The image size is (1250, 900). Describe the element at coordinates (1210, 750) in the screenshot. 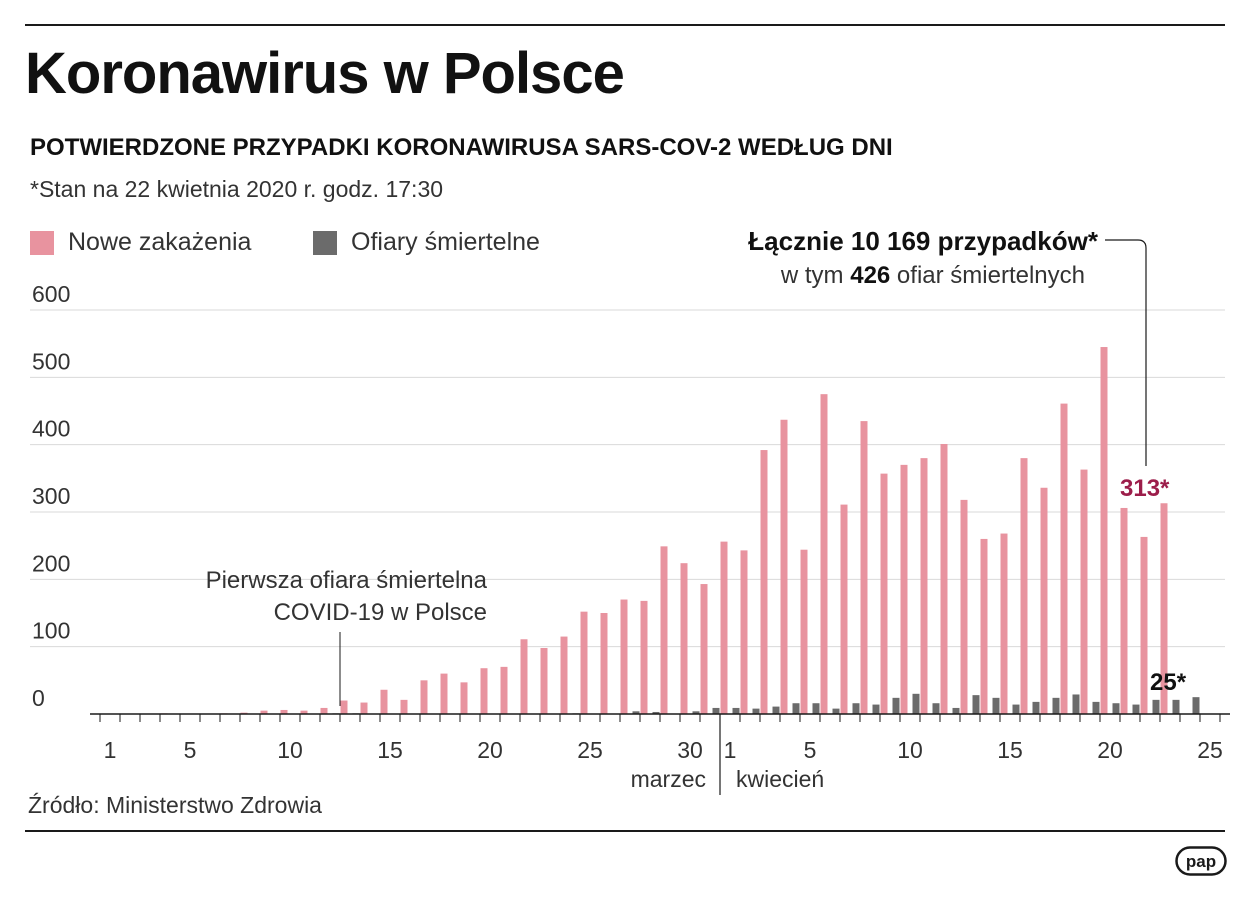

I see `x-tick-label-56: 25` at that location.